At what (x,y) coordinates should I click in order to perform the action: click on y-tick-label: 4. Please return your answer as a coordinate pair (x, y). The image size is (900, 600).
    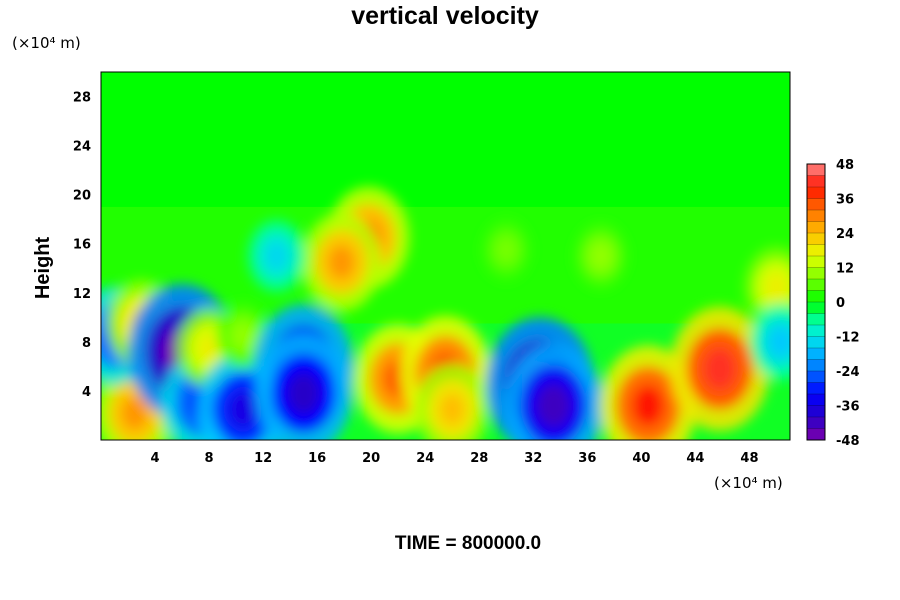
    Looking at the image, I should click on (86, 392).